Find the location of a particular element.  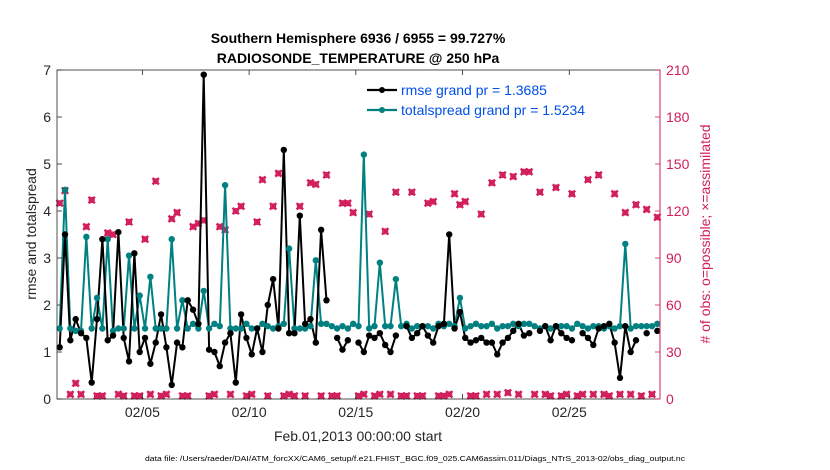

y-tick-label-left: 3 is located at coordinates (47, 258).